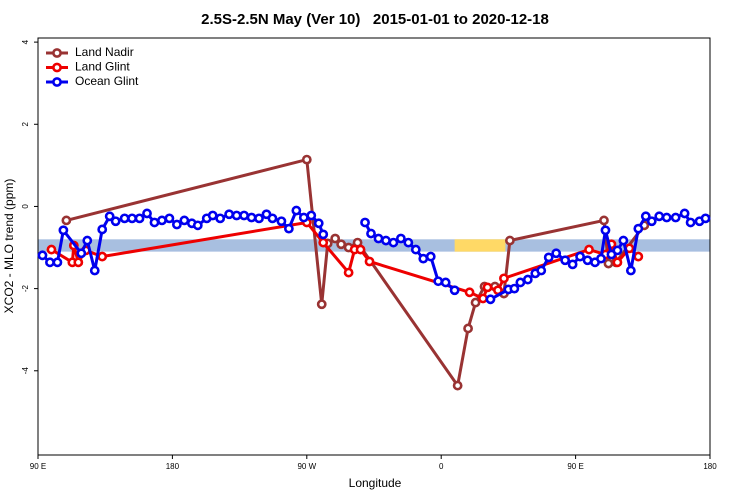 The height and width of the screenshot is (500, 750). I want to click on y-axis-label: XCO2 - MLO trend (ppm), so click(9, 246).